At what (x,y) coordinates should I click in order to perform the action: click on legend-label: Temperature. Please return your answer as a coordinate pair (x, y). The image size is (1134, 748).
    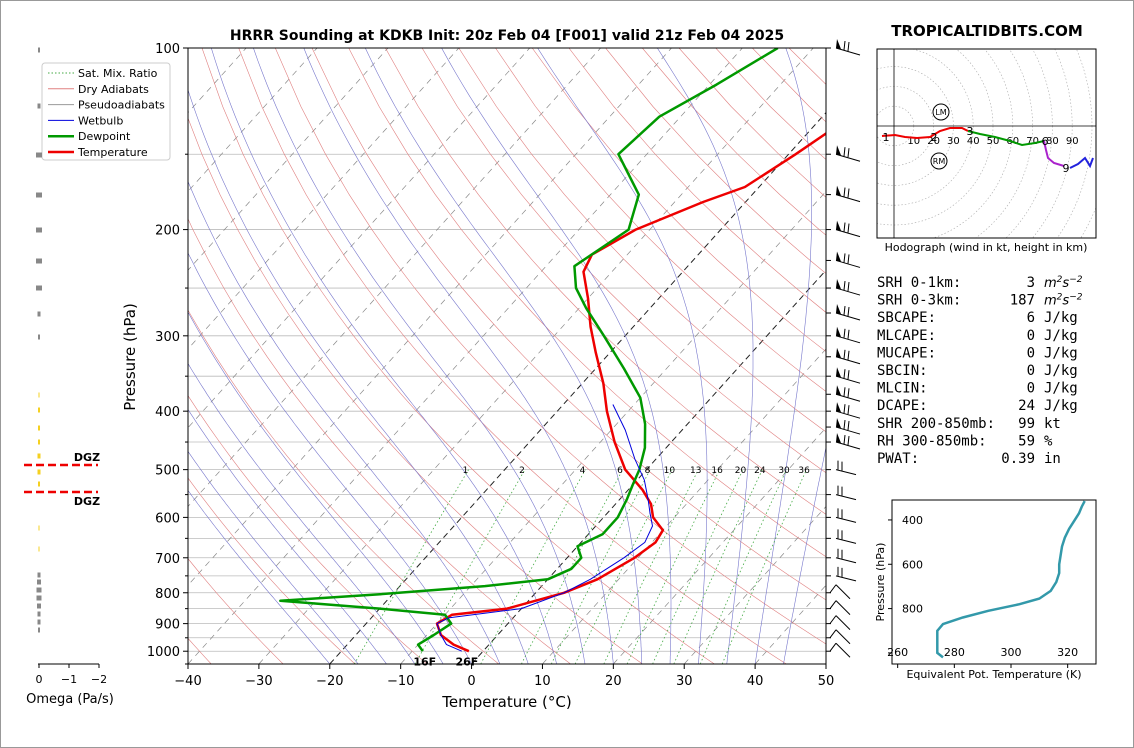
    Looking at the image, I should click on (112, 152).